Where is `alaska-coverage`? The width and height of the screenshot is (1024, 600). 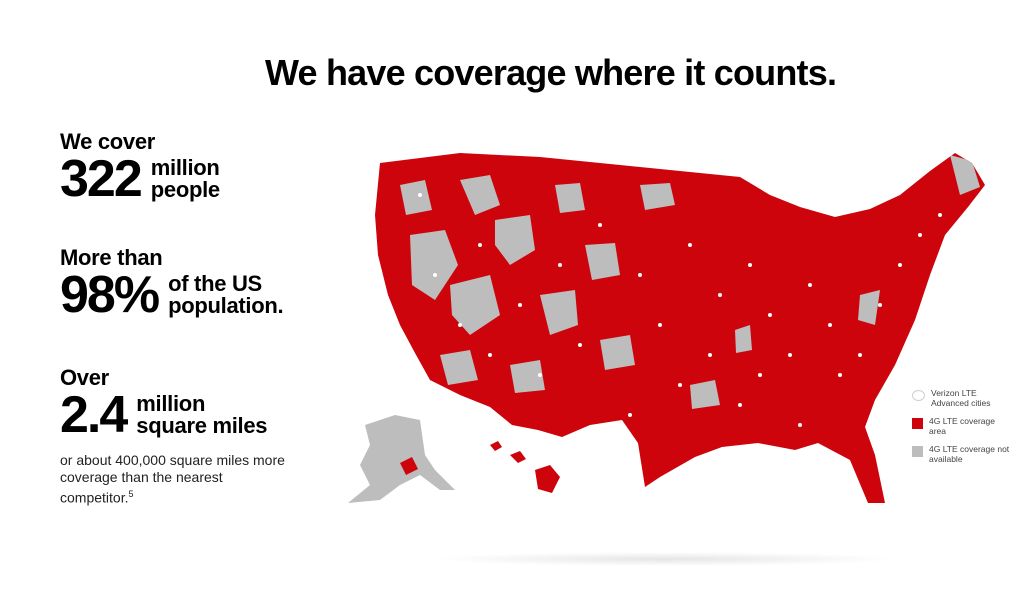
alaska-coverage is located at coordinates (409, 466).